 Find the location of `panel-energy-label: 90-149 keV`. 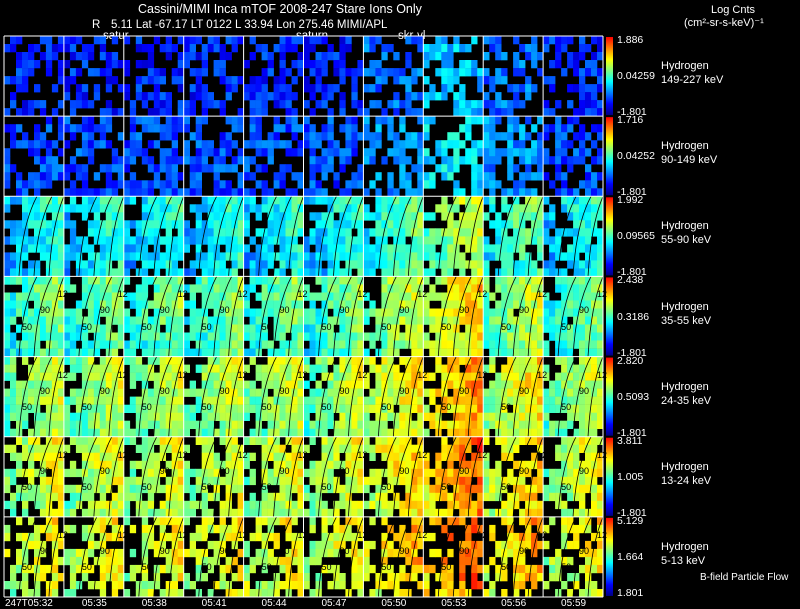

panel-energy-label: 90-149 keV is located at coordinates (689, 160).